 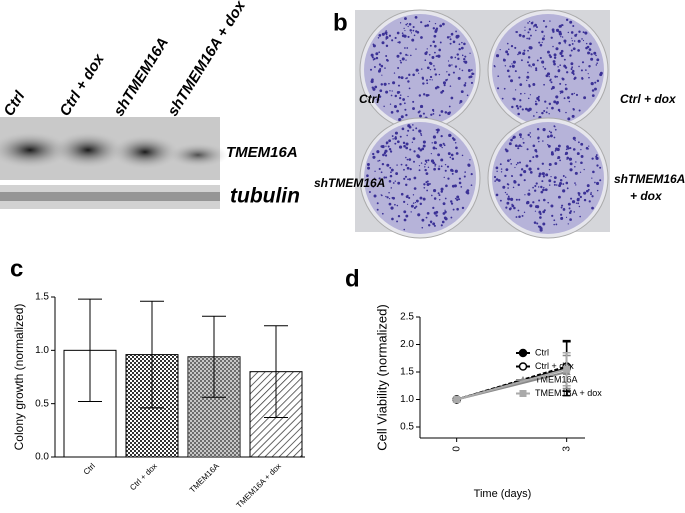 I want to click on series-line, so click(x=511, y=384).